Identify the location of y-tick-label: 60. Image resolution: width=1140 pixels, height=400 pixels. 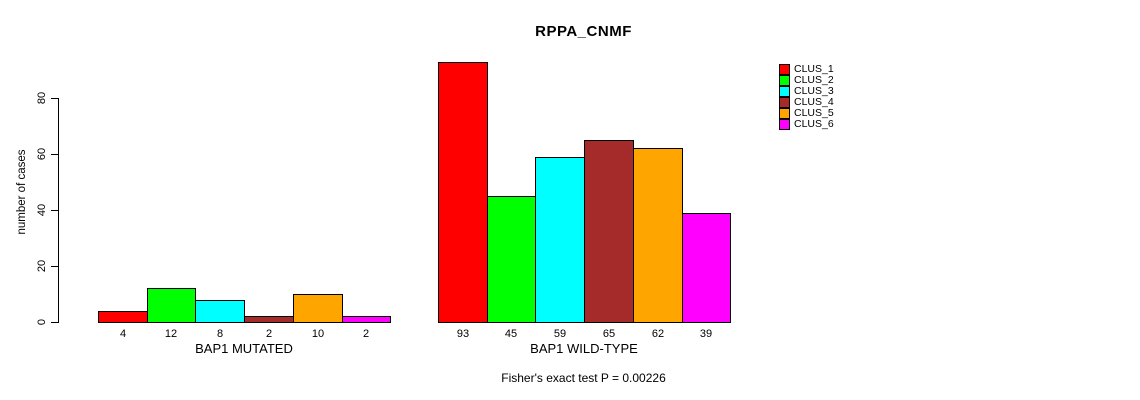
(42, 154).